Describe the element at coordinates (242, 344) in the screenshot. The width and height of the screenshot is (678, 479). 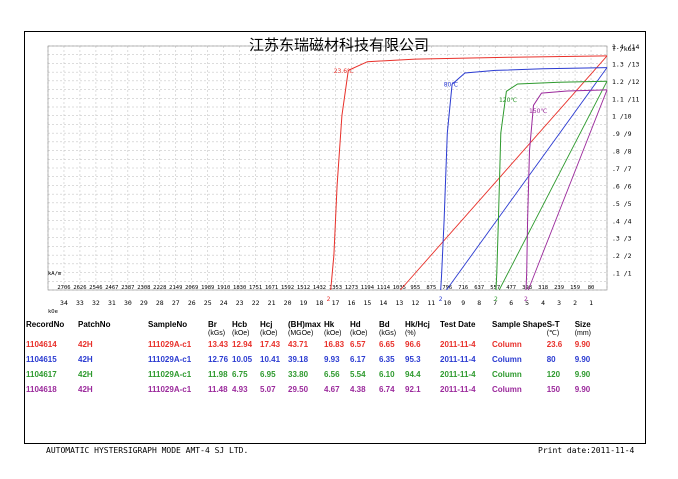
I see `table-cell: 12.94` at that location.